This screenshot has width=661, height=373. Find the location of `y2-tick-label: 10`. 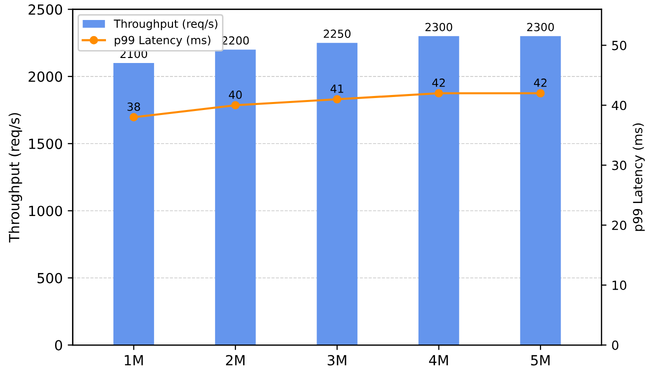

y2-tick-label: 10 is located at coordinates (619, 285).